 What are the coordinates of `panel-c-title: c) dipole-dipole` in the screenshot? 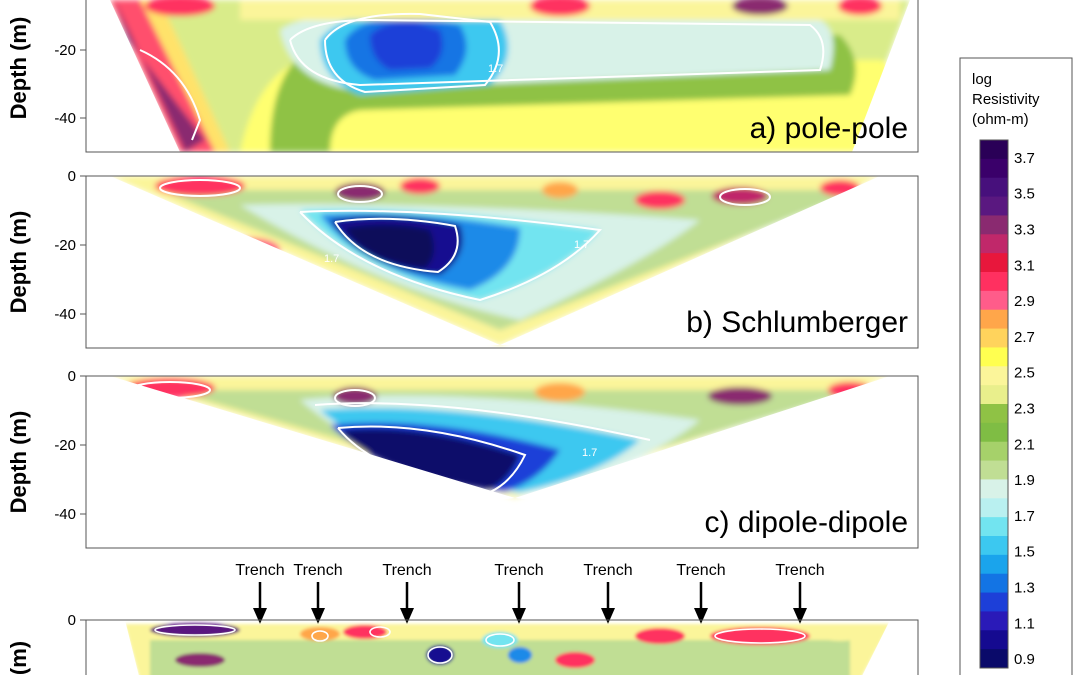 It's located at (806, 522).